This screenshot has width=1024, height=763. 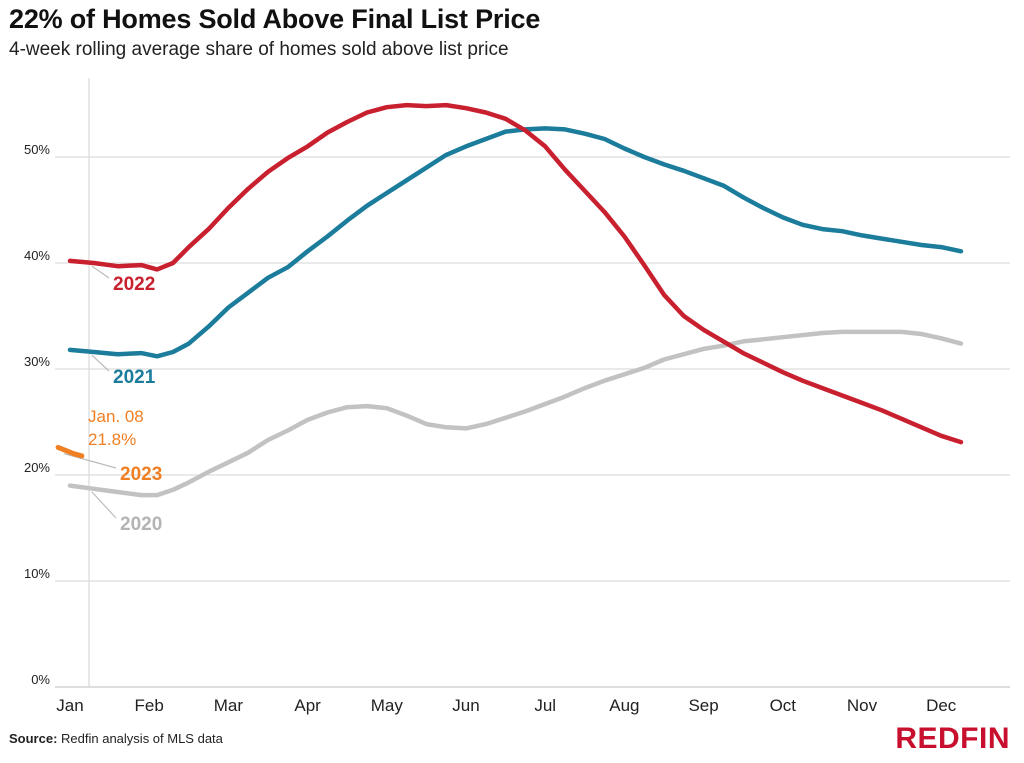 What do you see at coordinates (116, 416) in the screenshot?
I see `annotation-date: Jan. 08` at bounding box center [116, 416].